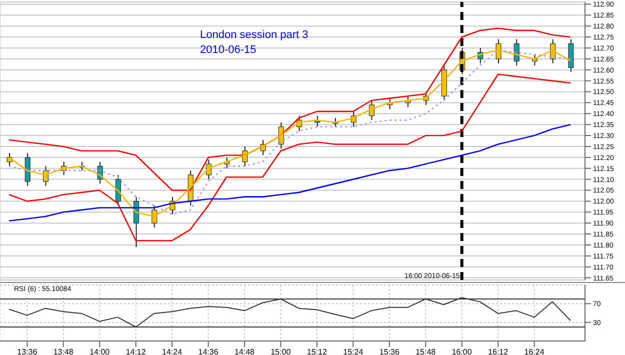 This screenshot has width=625, height=355. I want to click on x-tick-label: 14:12, so click(136, 351).